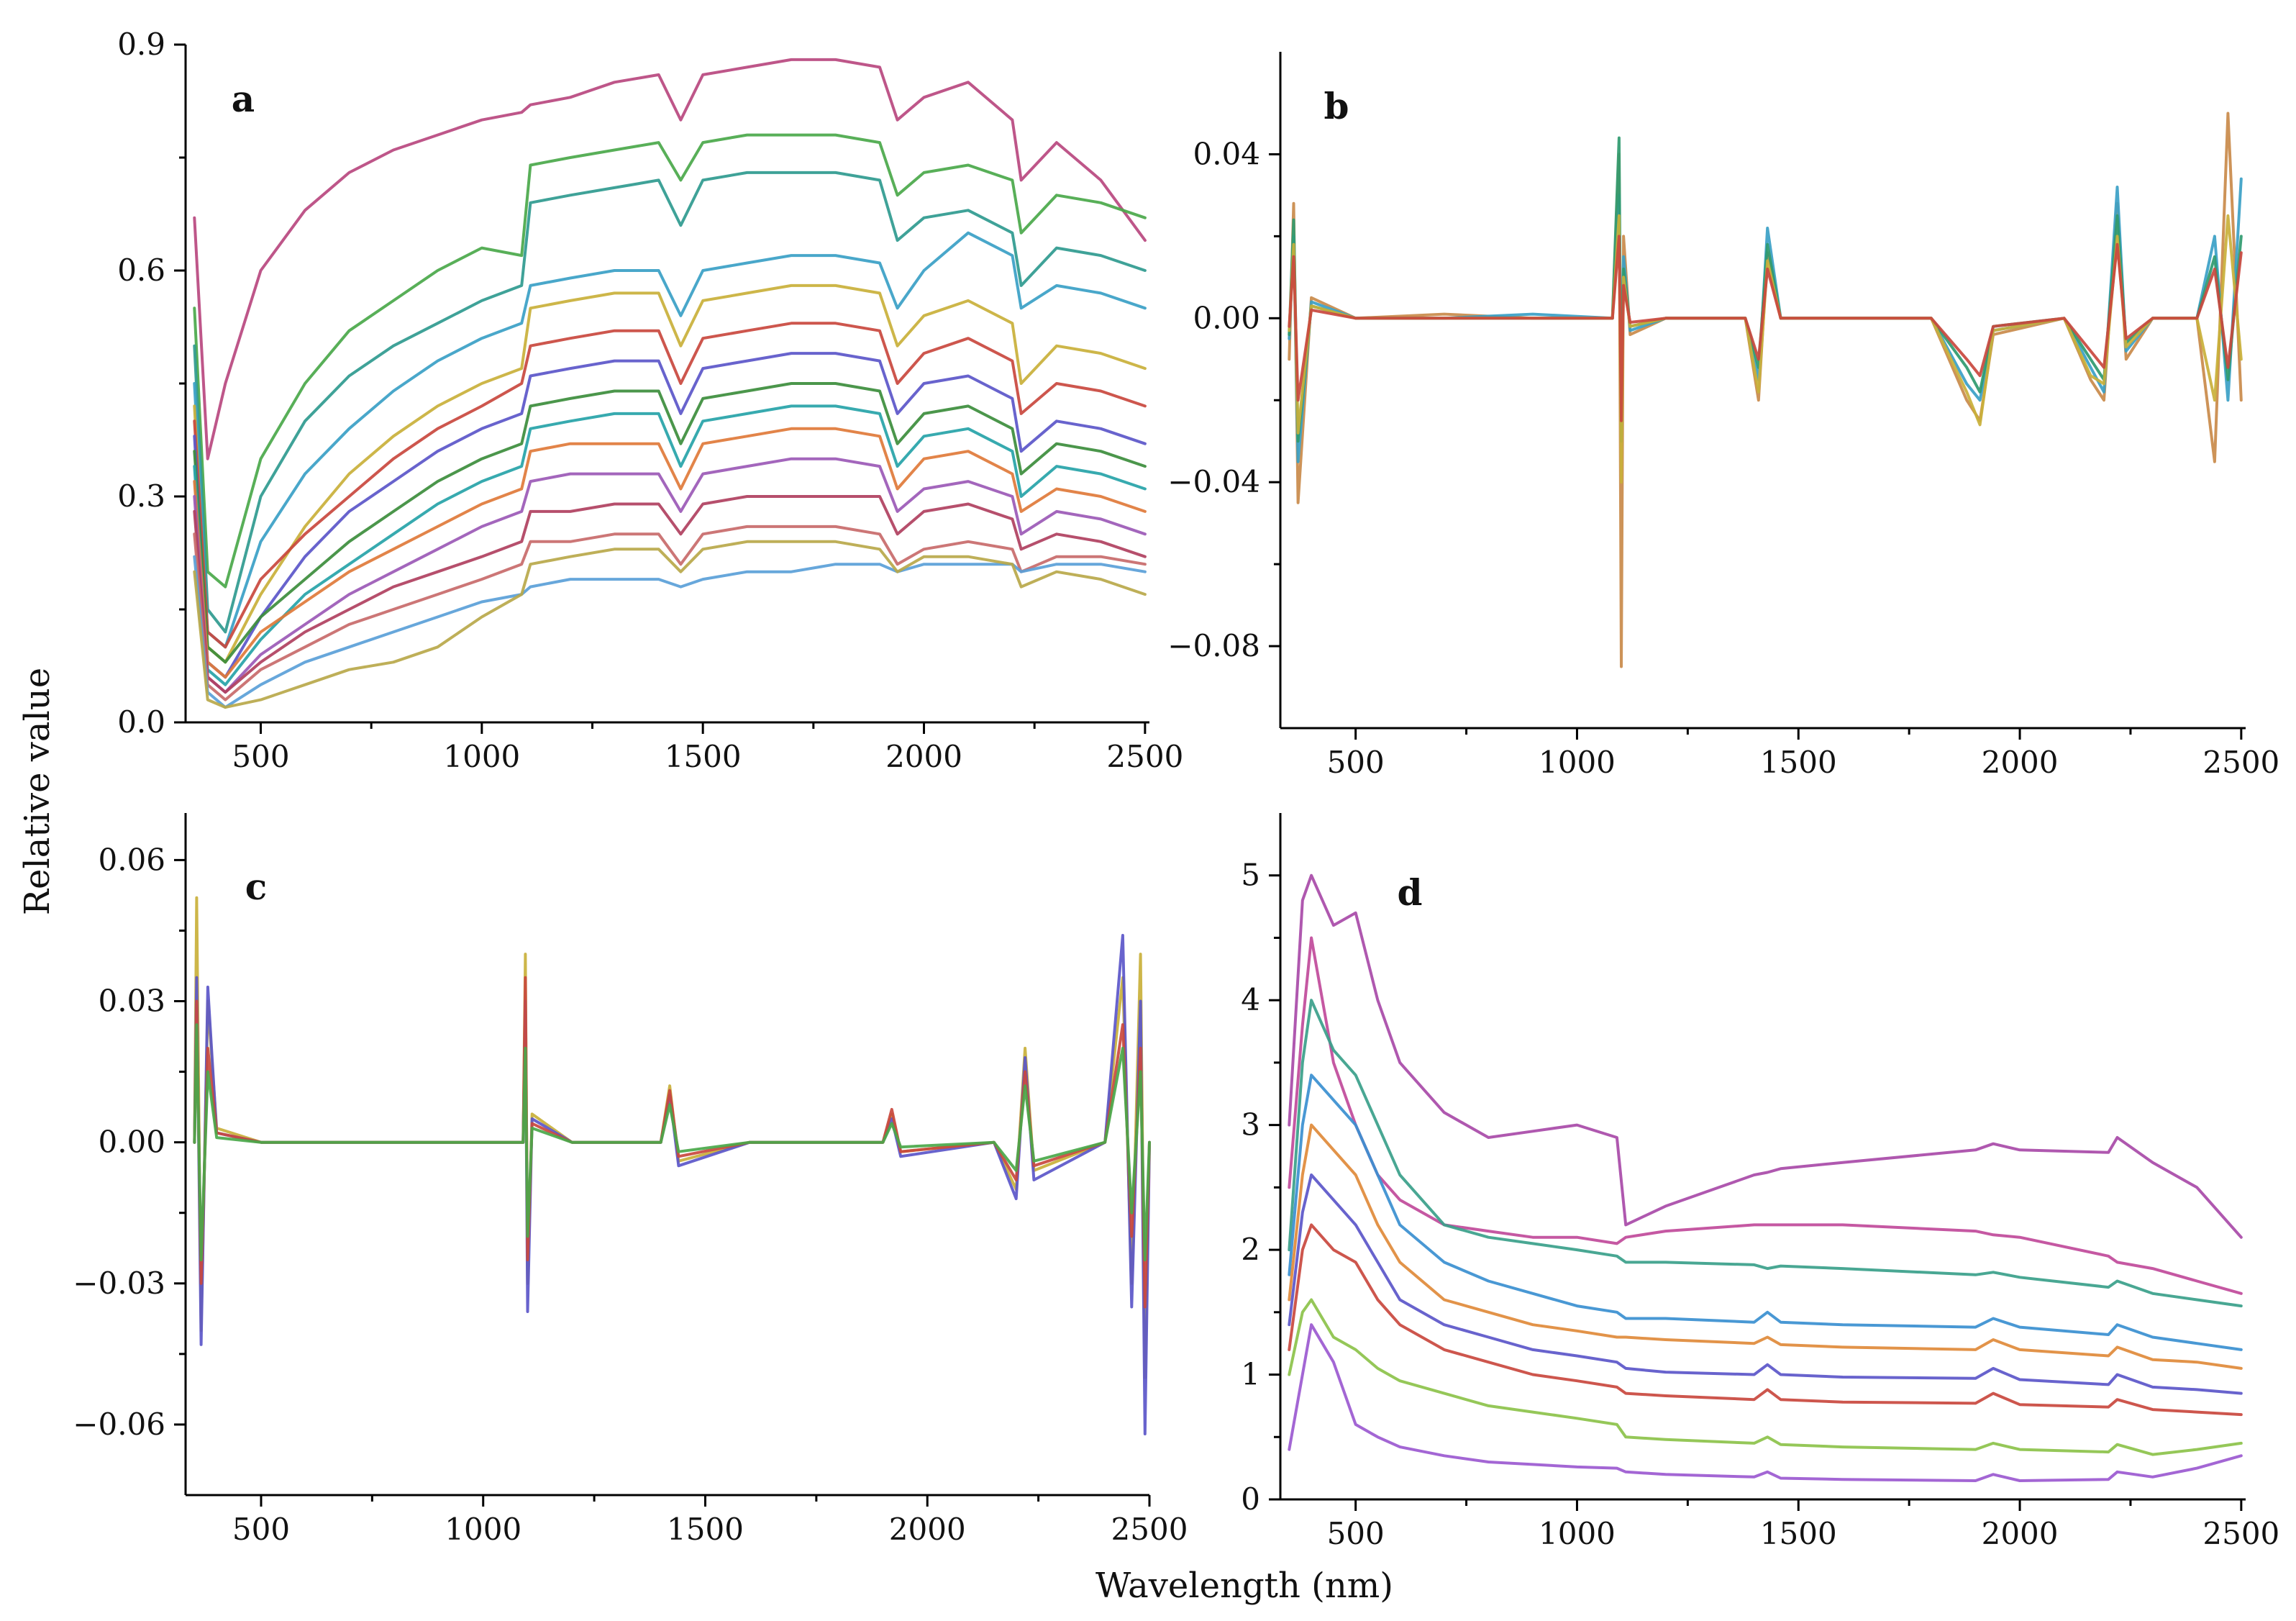 This screenshot has width=2296, height=1621. Describe the element at coordinates (1356, 1533) in the screenshot. I see `x-tick-label-d: 500` at that location.